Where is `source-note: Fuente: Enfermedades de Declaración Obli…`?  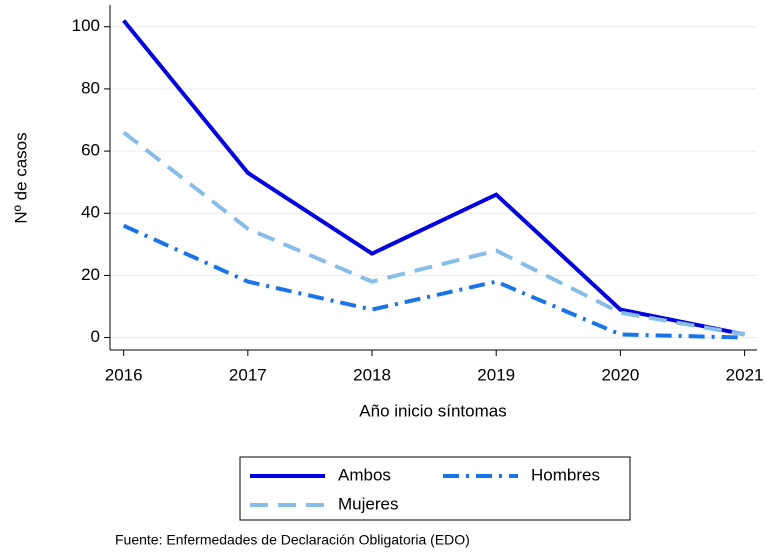
source-note: Fuente: Enfermedades de Declaración Obli… is located at coordinates (292, 540).